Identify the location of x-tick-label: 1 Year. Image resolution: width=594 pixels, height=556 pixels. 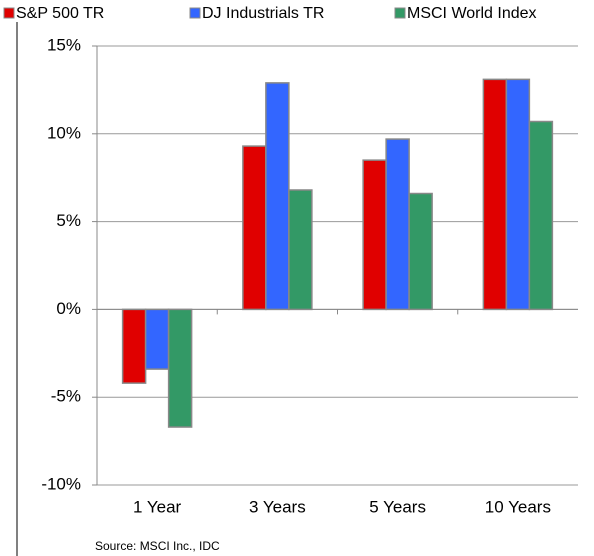
(157, 506).